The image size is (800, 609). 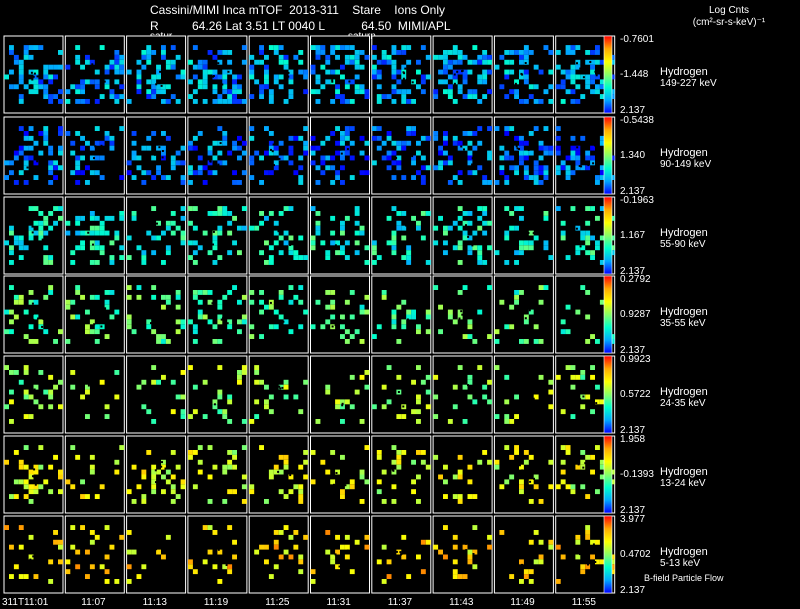 What do you see at coordinates (684, 72) in the screenshot?
I see `species-label: Hydrogen` at bounding box center [684, 72].